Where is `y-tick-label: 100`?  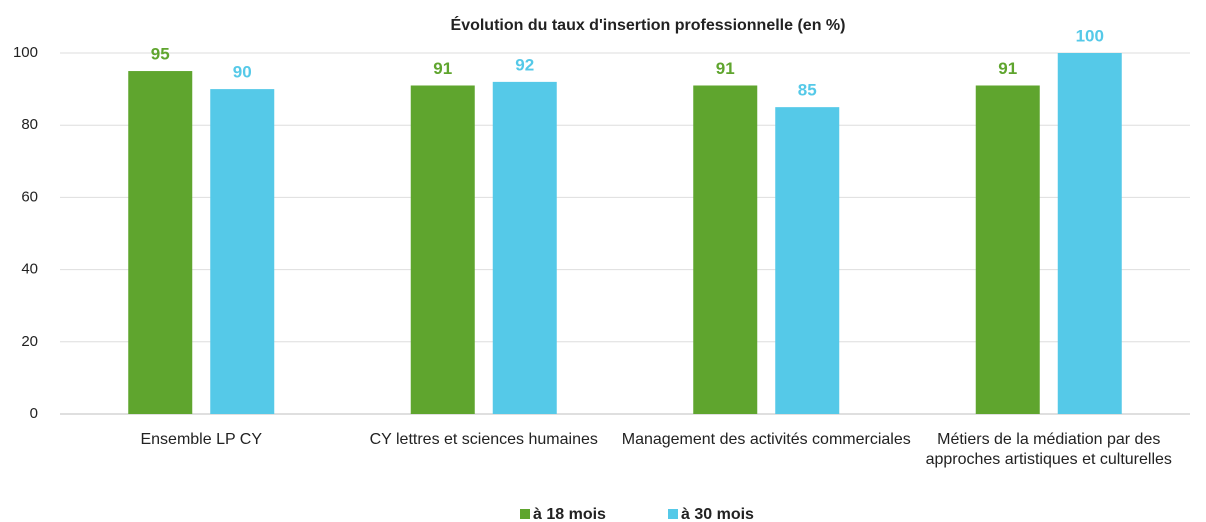 y-tick-label: 100 is located at coordinates (25, 52).